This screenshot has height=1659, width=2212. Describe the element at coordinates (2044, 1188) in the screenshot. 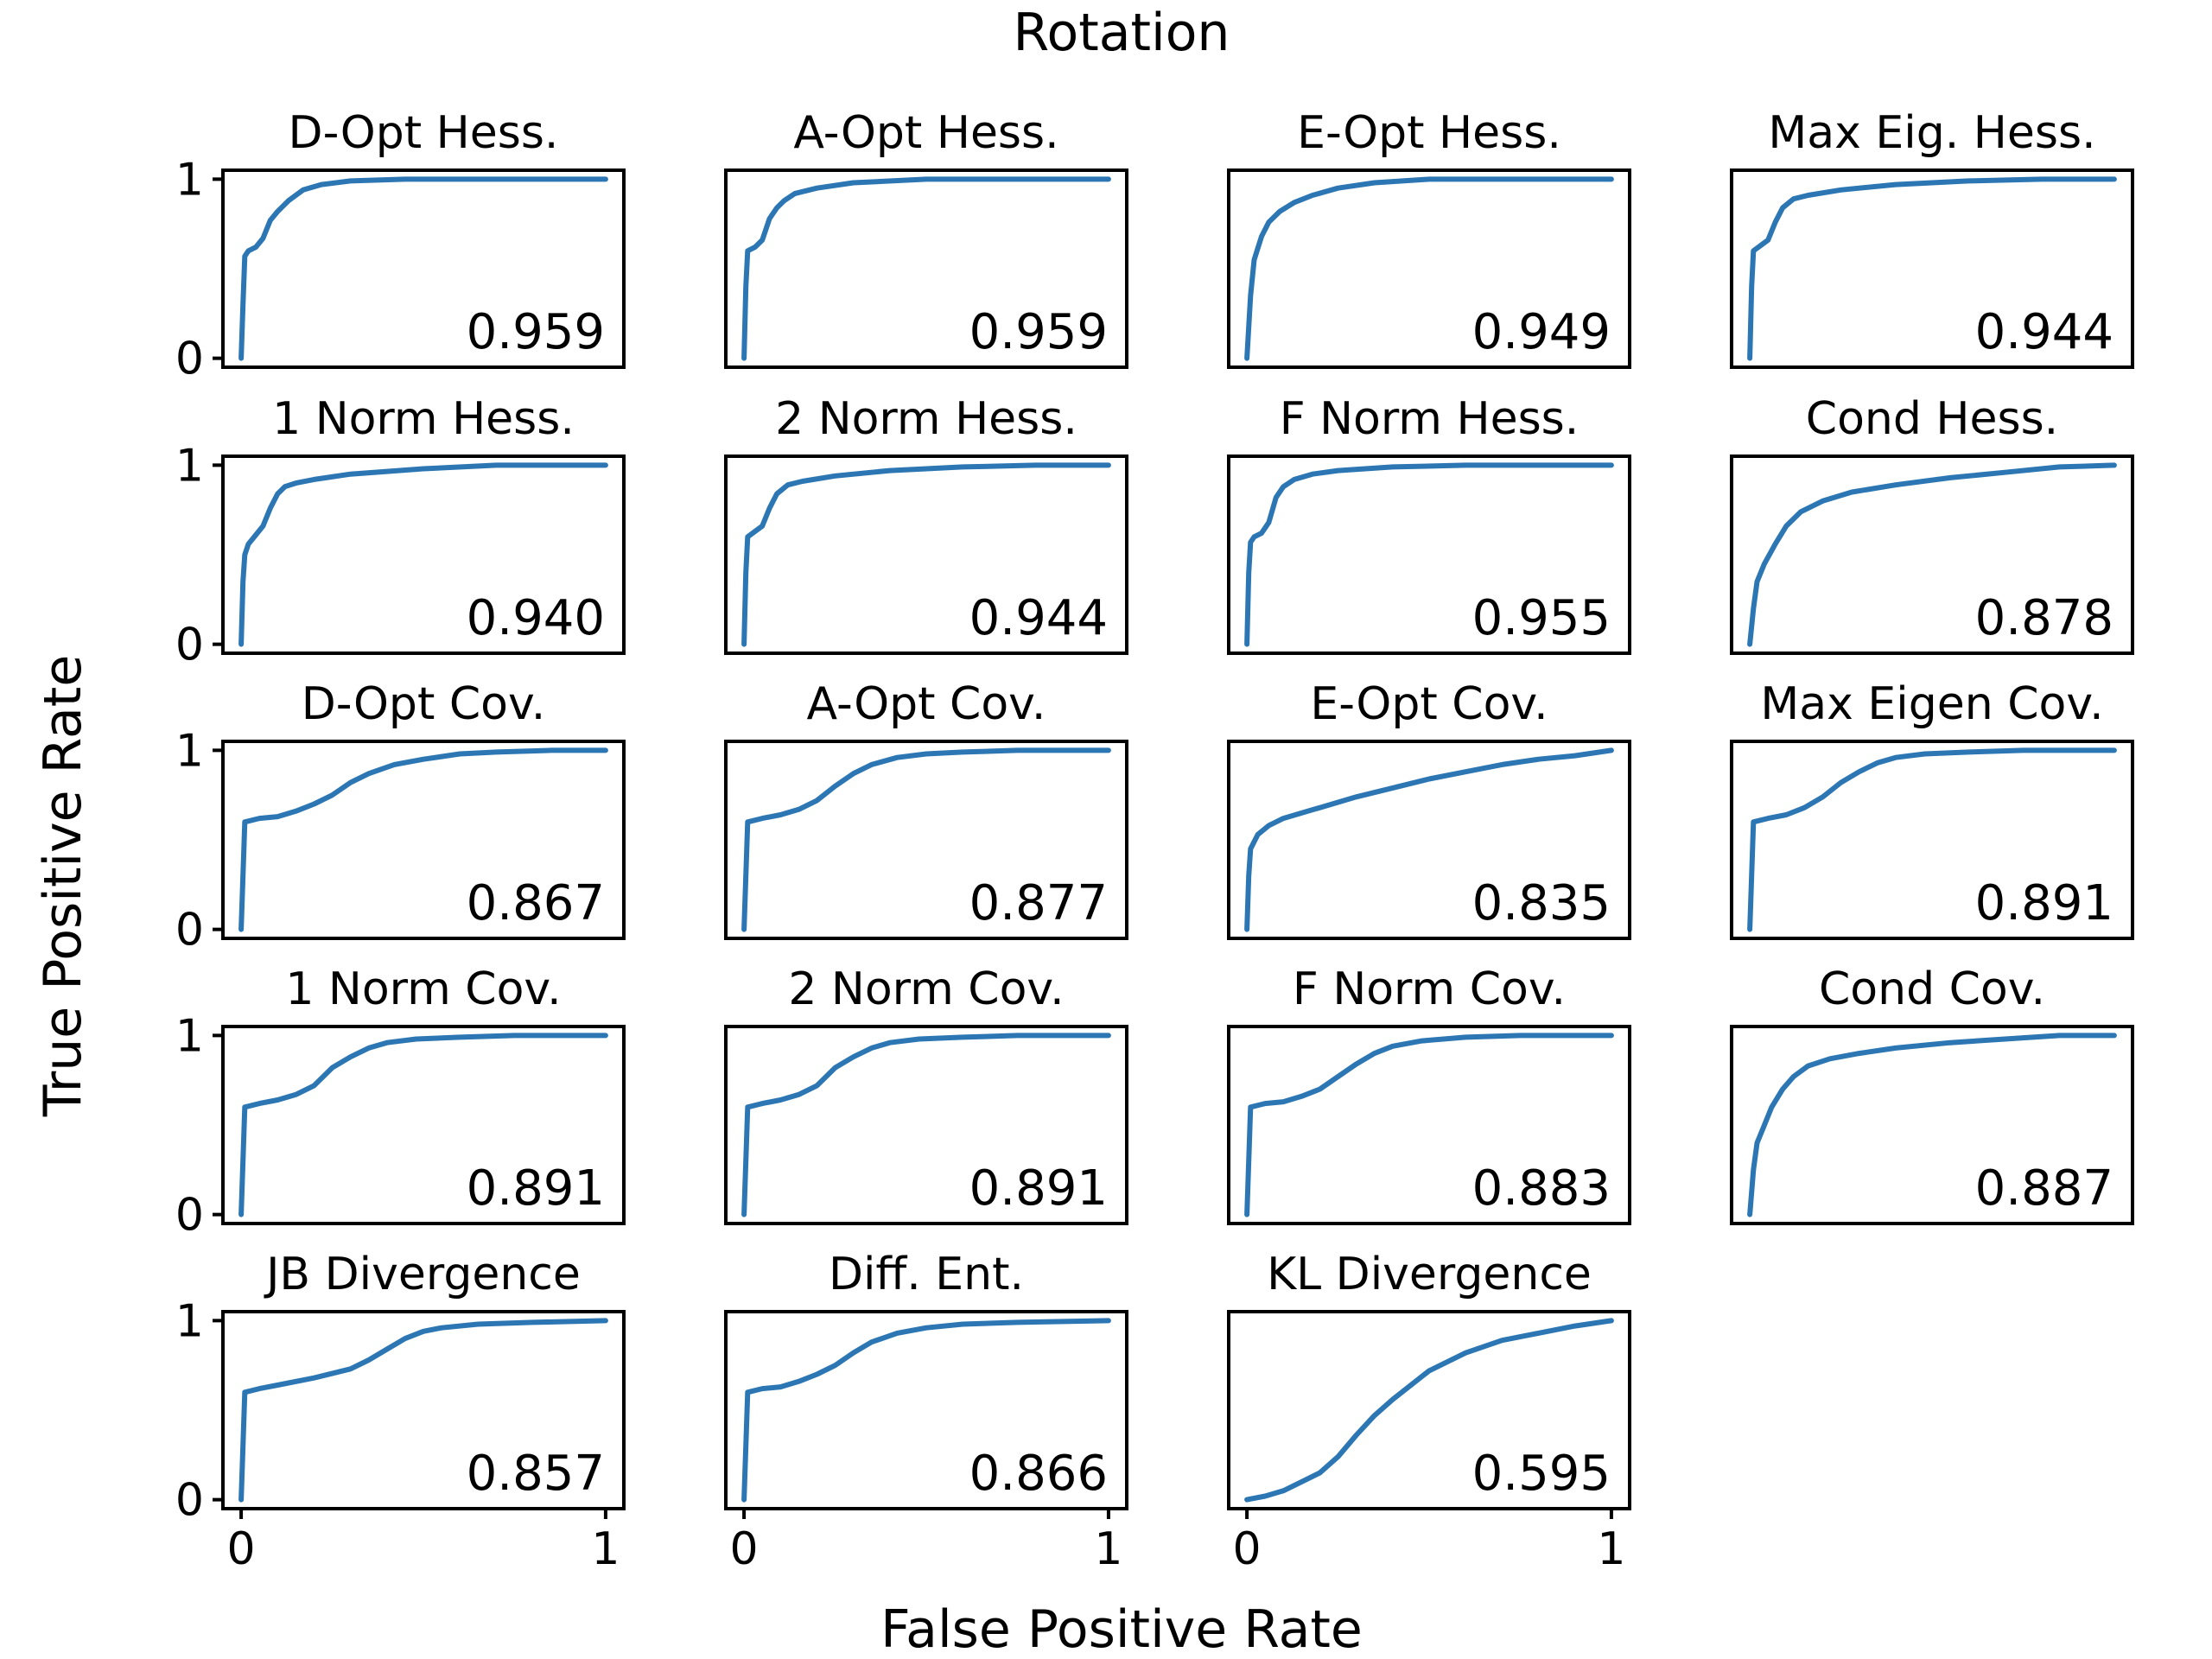

I see `auc-value: 0.887` at that location.